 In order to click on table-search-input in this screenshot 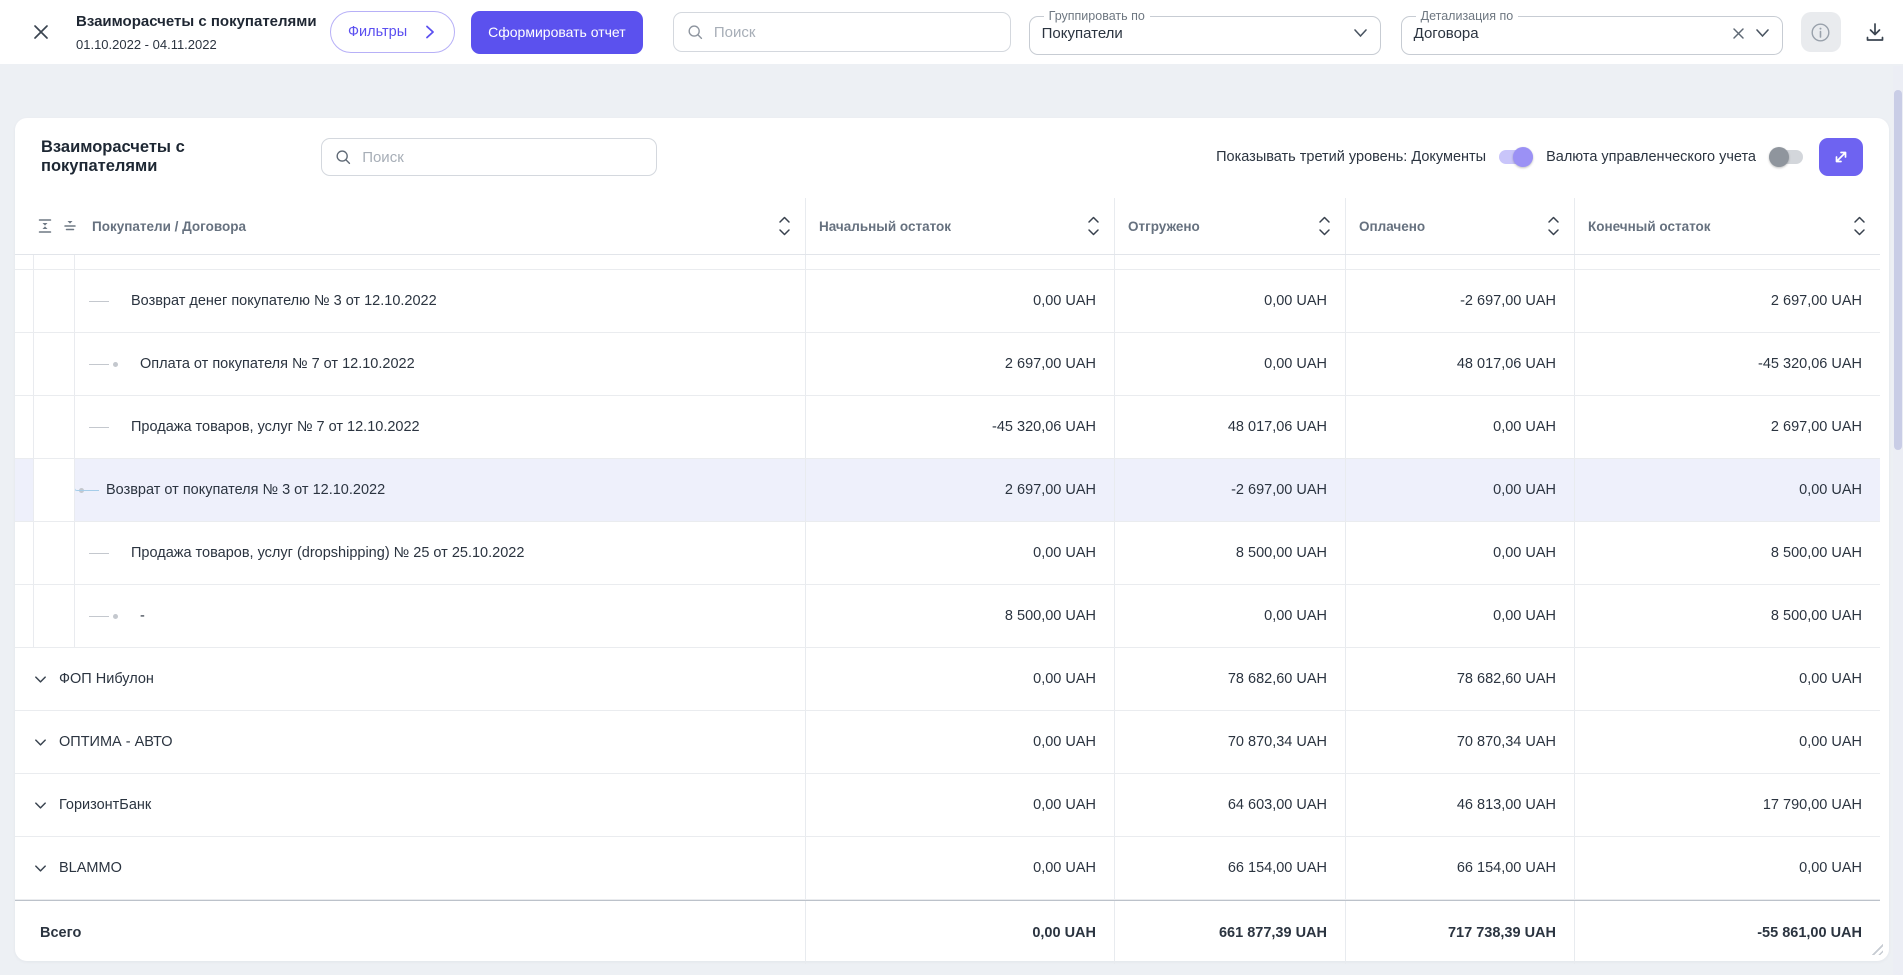, I will do `click(503, 157)`.